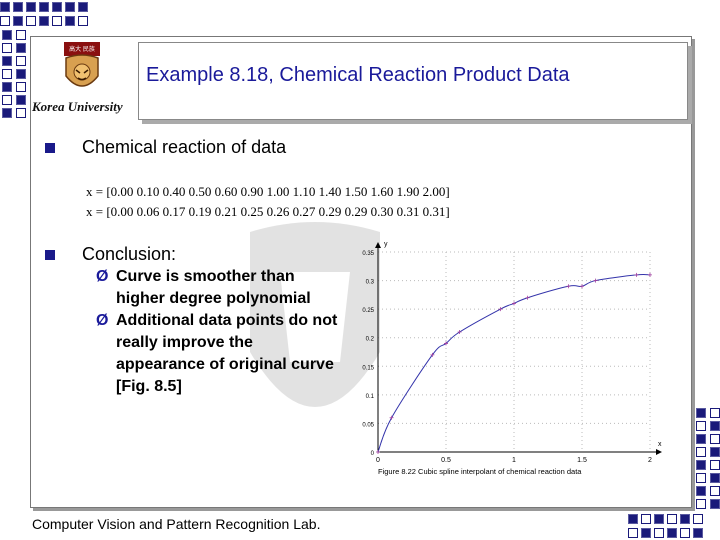  I want to click on y-tick-label: 0.3, so click(370, 283).